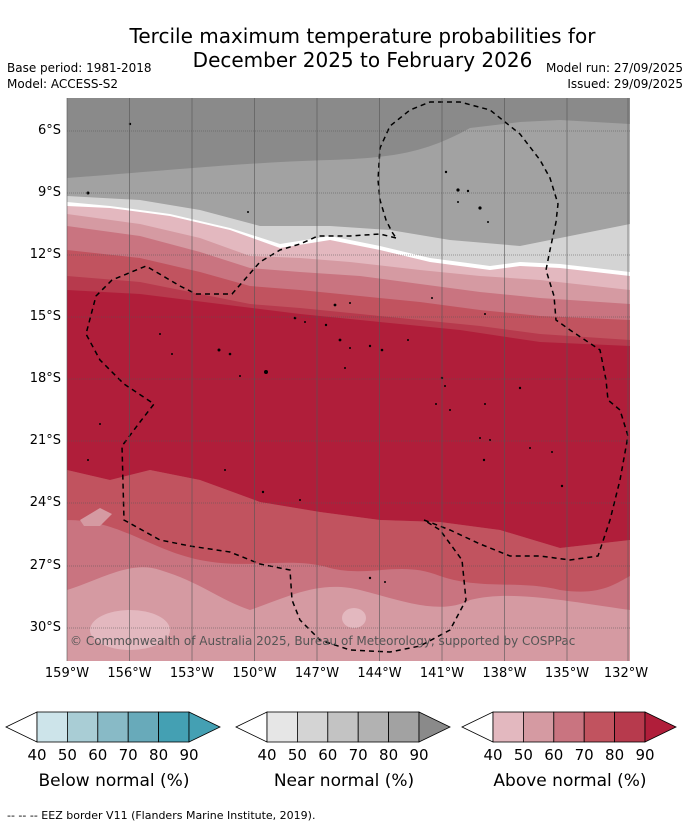  What do you see at coordinates (442, 673) in the screenshot?
I see `lon-label: 141°W` at bounding box center [442, 673].